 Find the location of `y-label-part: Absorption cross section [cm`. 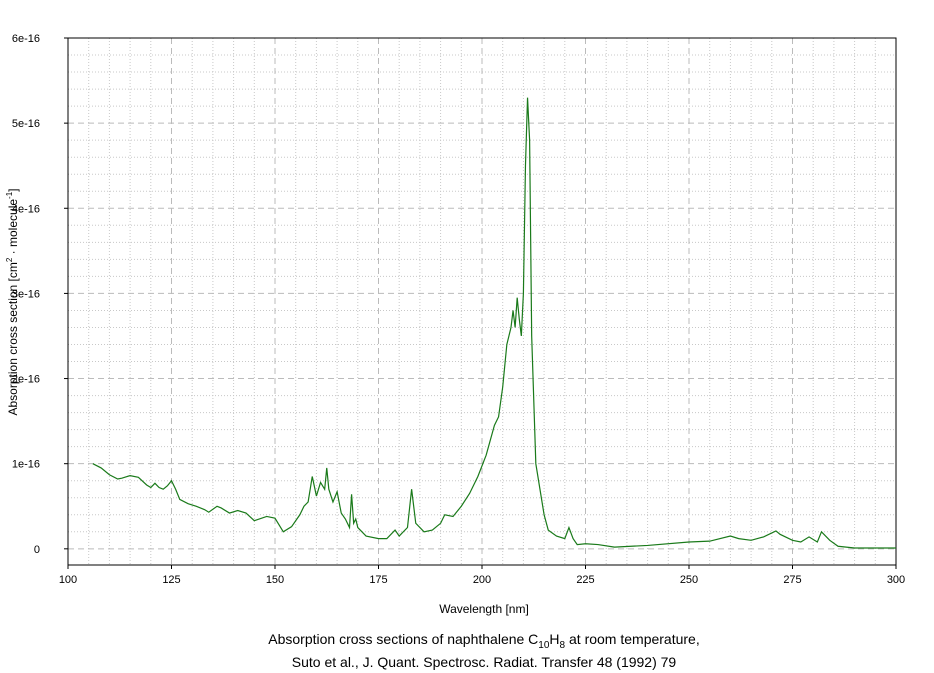

y-label-part: Absorption cross section [cm is located at coordinates (13, 338).